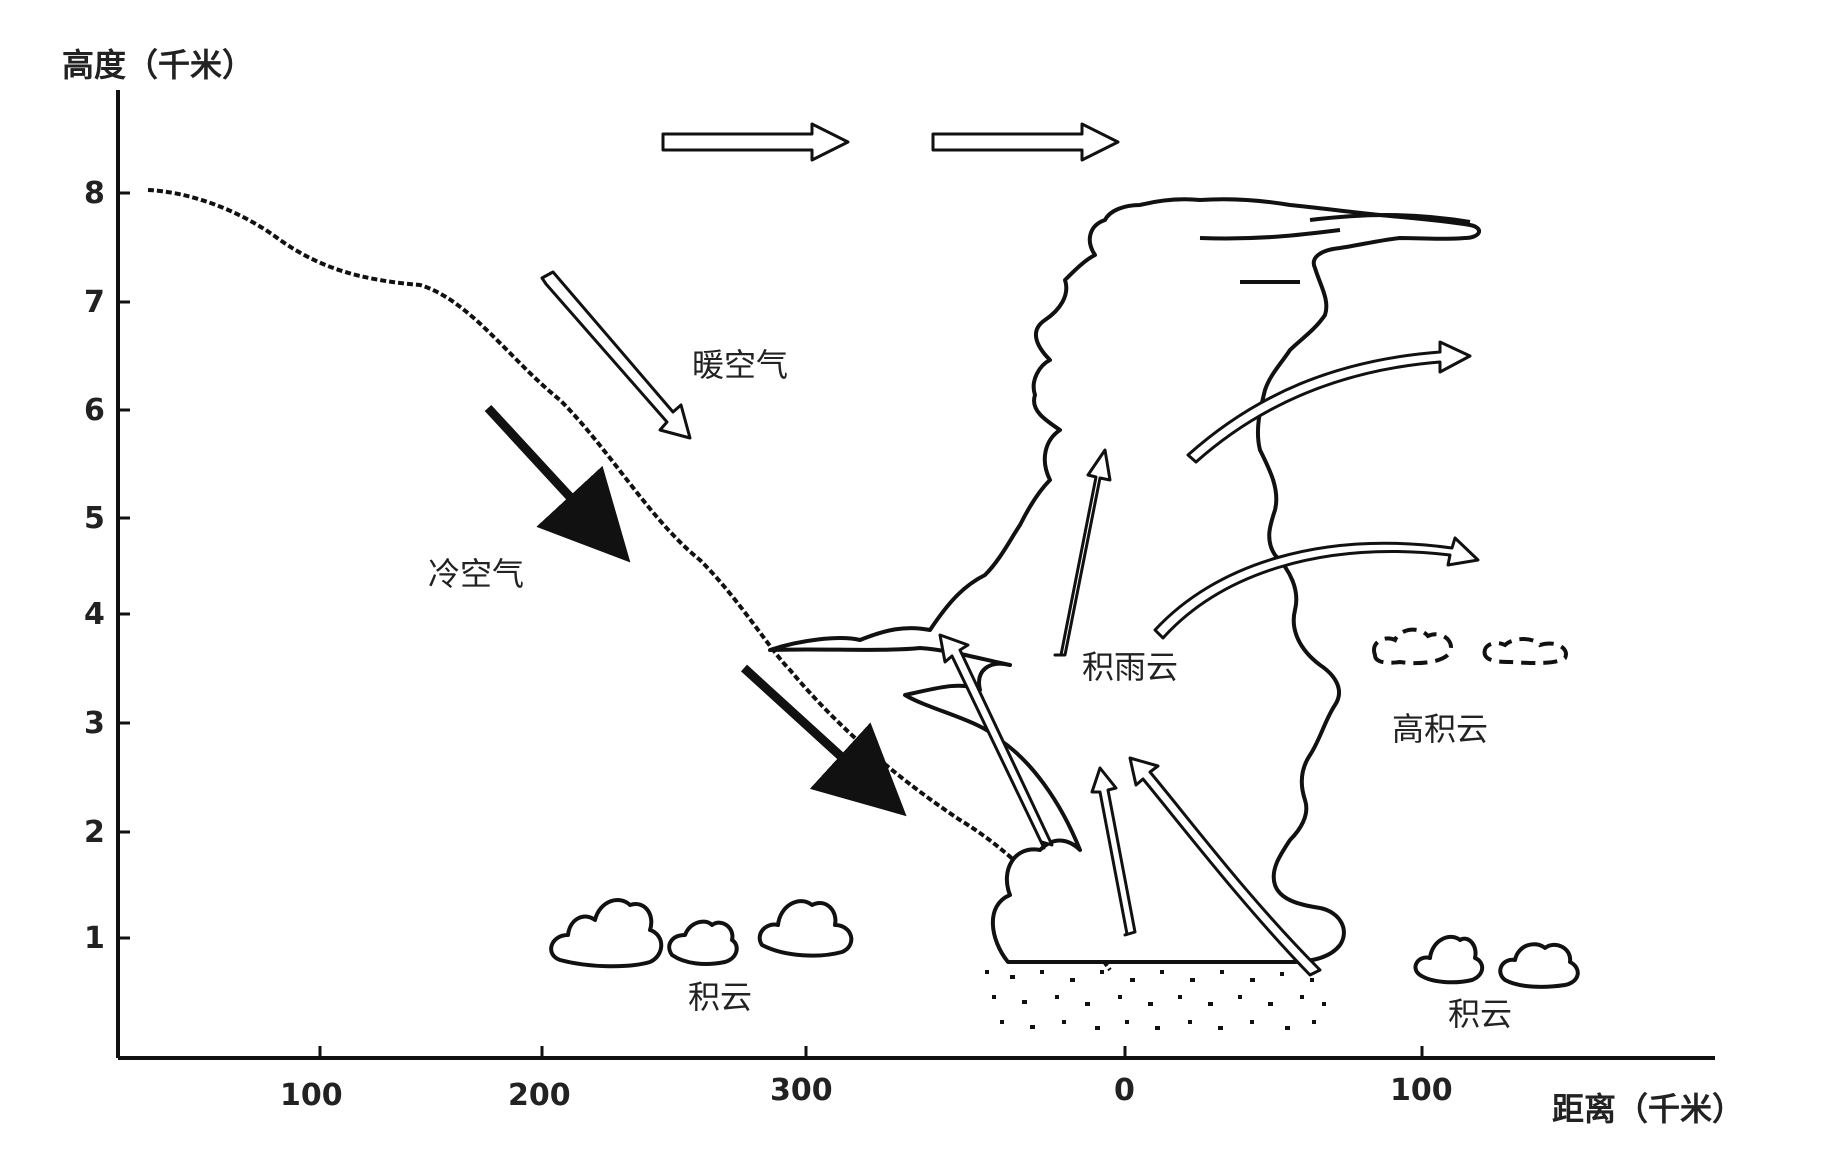 The image size is (1844, 1161). Describe the element at coordinates (94, 614) in the screenshot. I see `y-tick-label: 4` at that location.